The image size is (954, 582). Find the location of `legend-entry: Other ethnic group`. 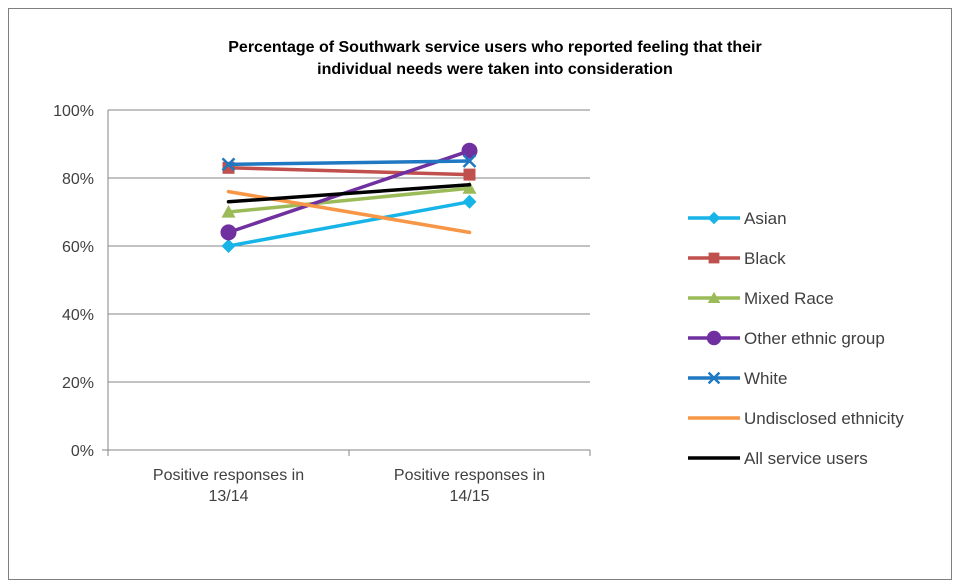

legend-entry: Other ethnic group is located at coordinates (786, 338).